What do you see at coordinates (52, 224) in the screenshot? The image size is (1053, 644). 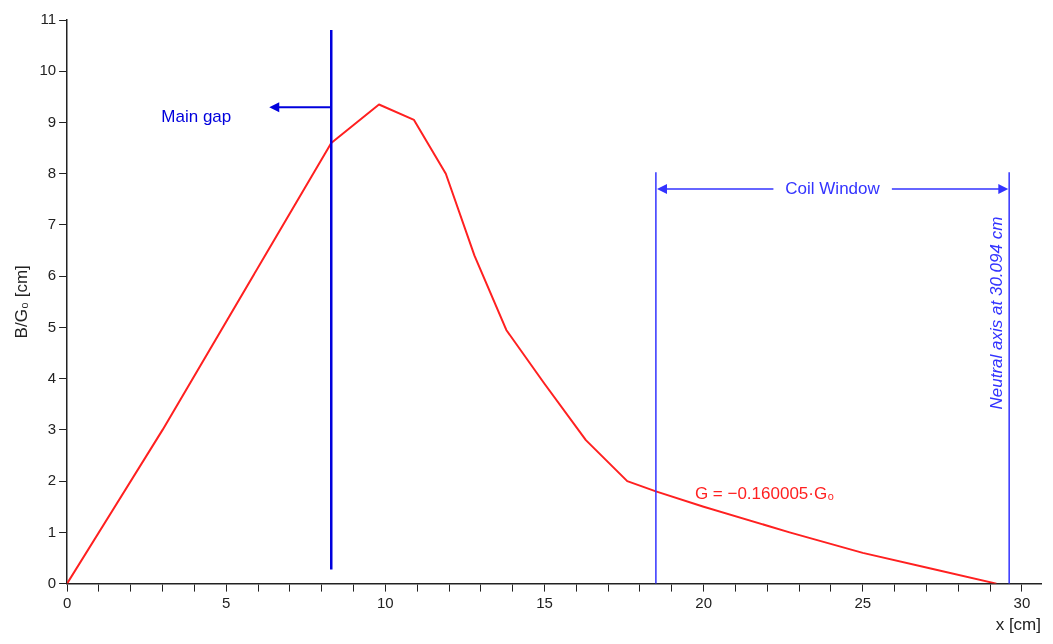 I see `y-tick-label: 7` at bounding box center [52, 224].